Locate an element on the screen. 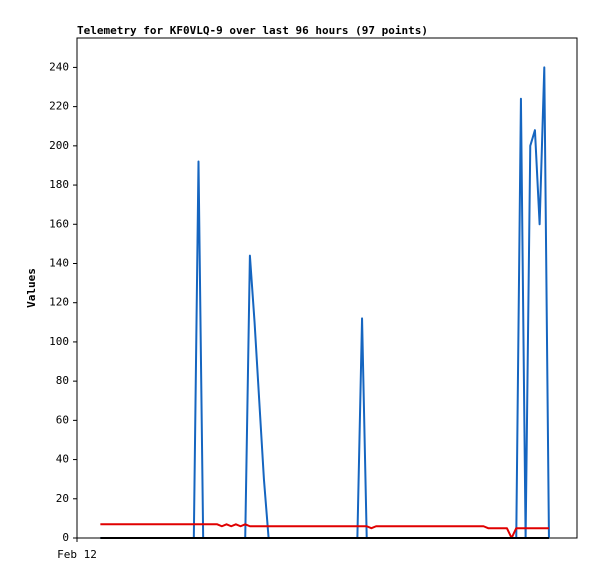 Image resolution: width=597 pixels, height=583 pixels. y-tick-label: 40 is located at coordinates (62, 459).